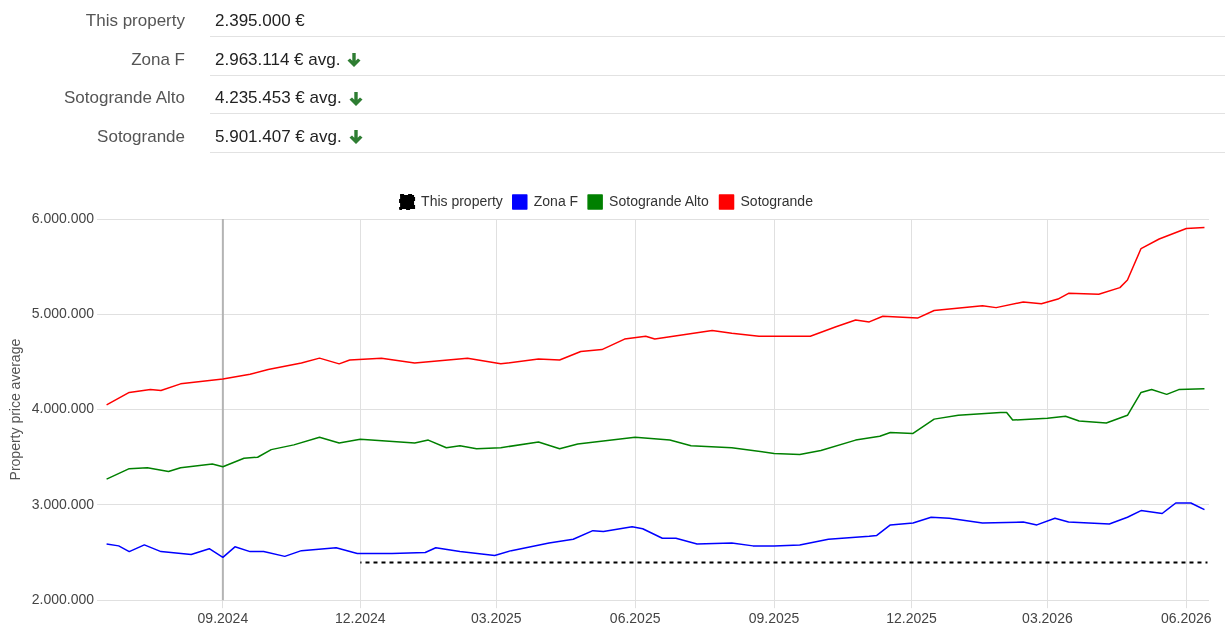 The image size is (1231, 633). What do you see at coordinates (63, 408) in the screenshot?
I see `y-tick-label: 4.000.000` at bounding box center [63, 408].